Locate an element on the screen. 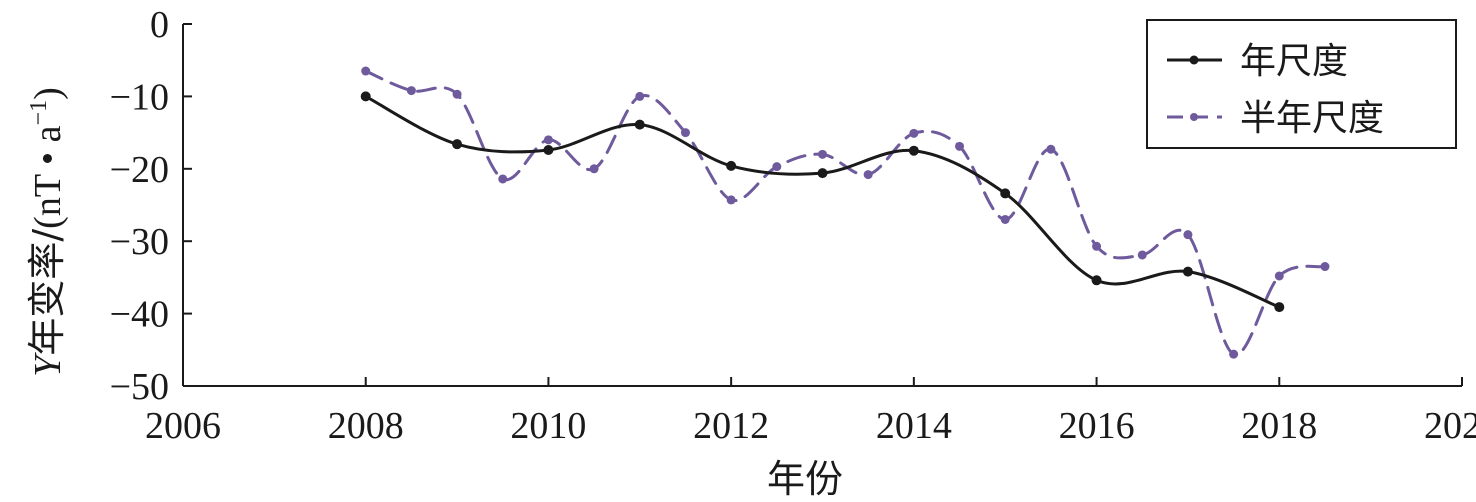 This screenshot has width=1476, height=502. x-axis-title: 年份 is located at coordinates (805, 479).